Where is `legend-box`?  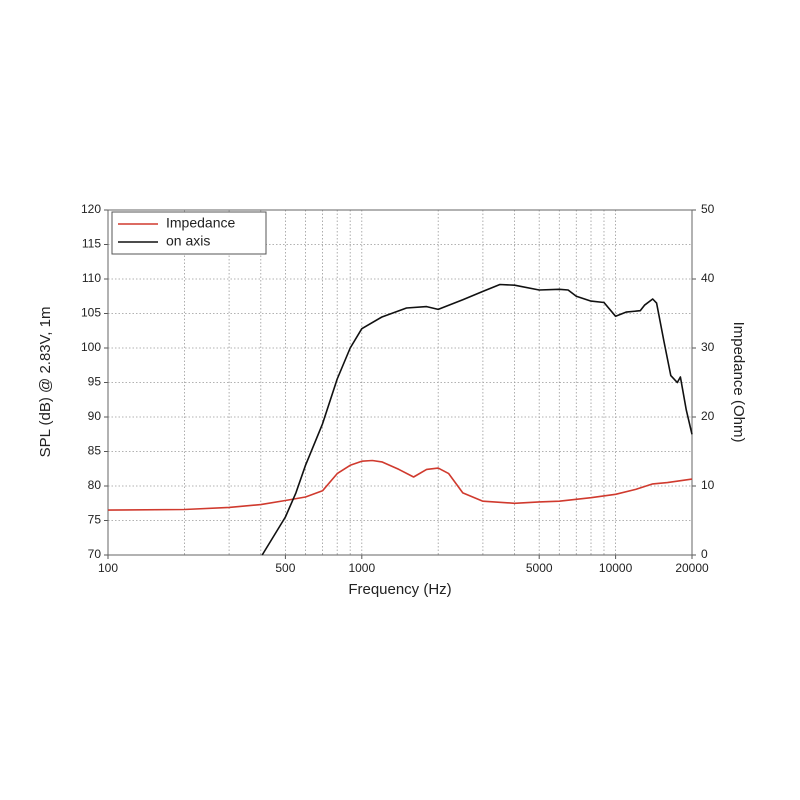
legend-box is located at coordinates (189, 233).